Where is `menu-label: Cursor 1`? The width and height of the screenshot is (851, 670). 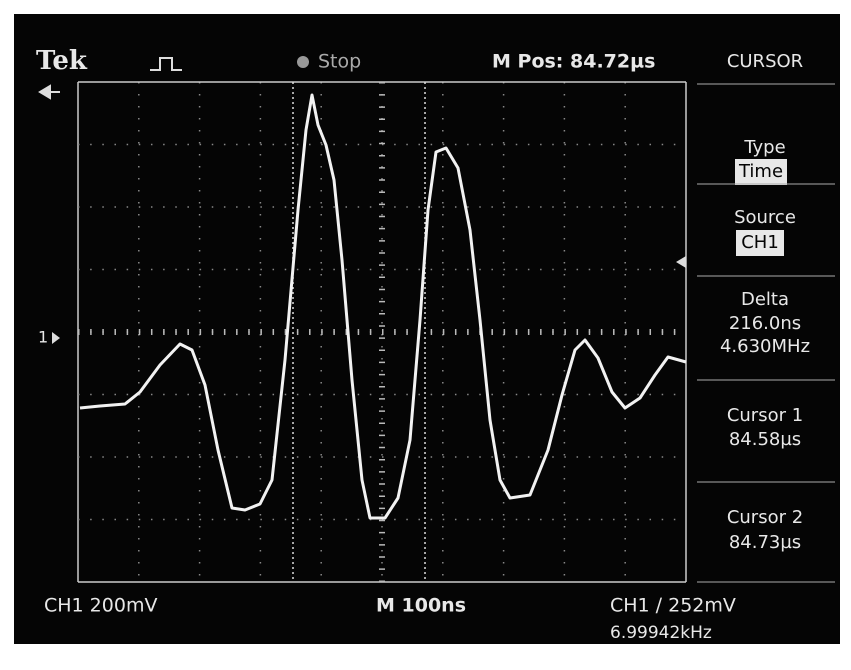 menu-label: Cursor 1 is located at coordinates (765, 415).